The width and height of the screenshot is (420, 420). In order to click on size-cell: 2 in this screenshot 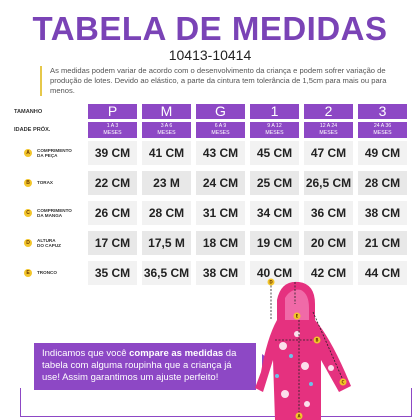, I will do `click(328, 111)`.